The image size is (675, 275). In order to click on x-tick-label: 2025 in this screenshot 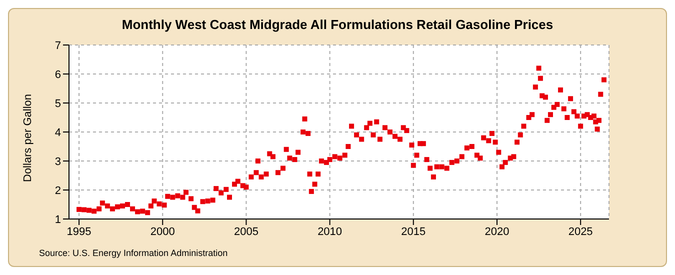, I will do `click(580, 232)`.